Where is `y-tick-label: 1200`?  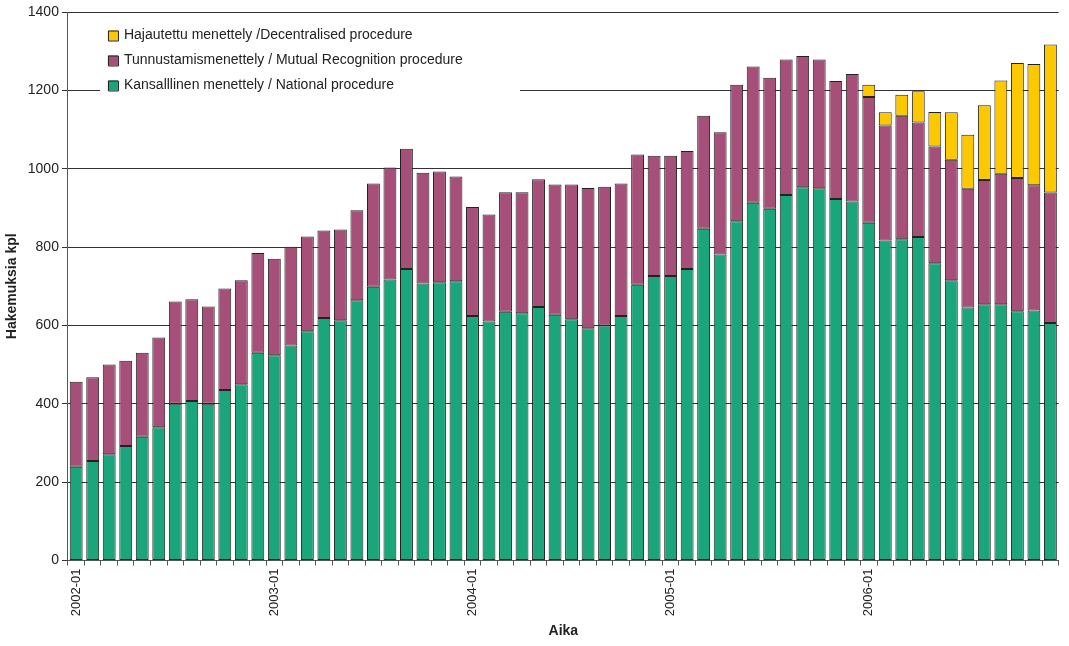 y-tick-label: 1200 is located at coordinates (43, 89).